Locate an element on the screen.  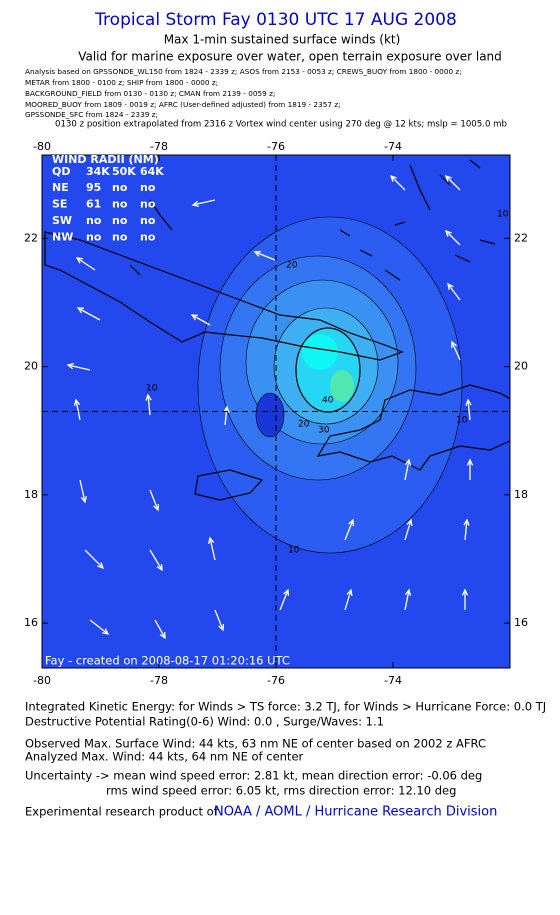
credit: Fay - created on 2008-08-17 01:20:16 UTC is located at coordinates (167, 661).